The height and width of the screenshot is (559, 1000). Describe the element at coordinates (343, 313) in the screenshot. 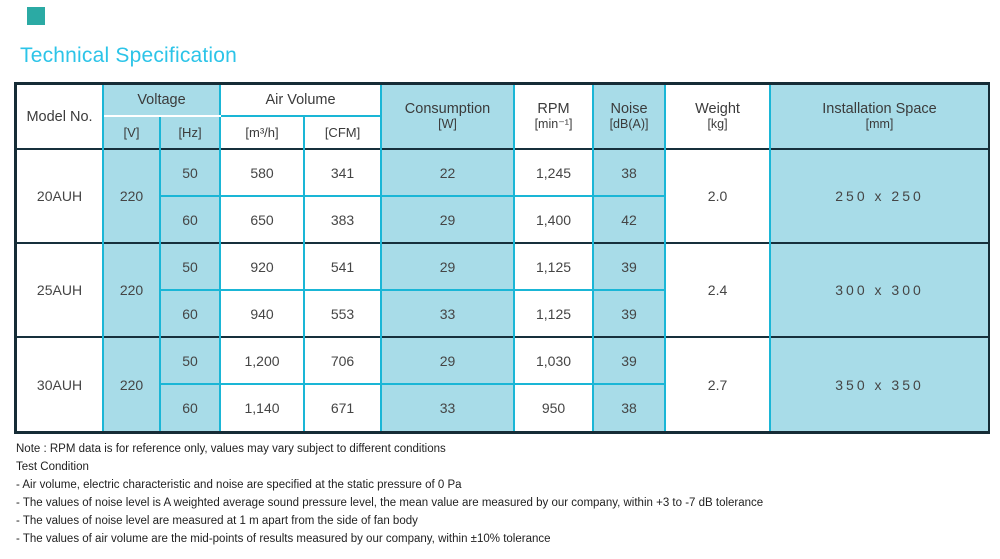

I see `cell-cfm: 553` at that location.